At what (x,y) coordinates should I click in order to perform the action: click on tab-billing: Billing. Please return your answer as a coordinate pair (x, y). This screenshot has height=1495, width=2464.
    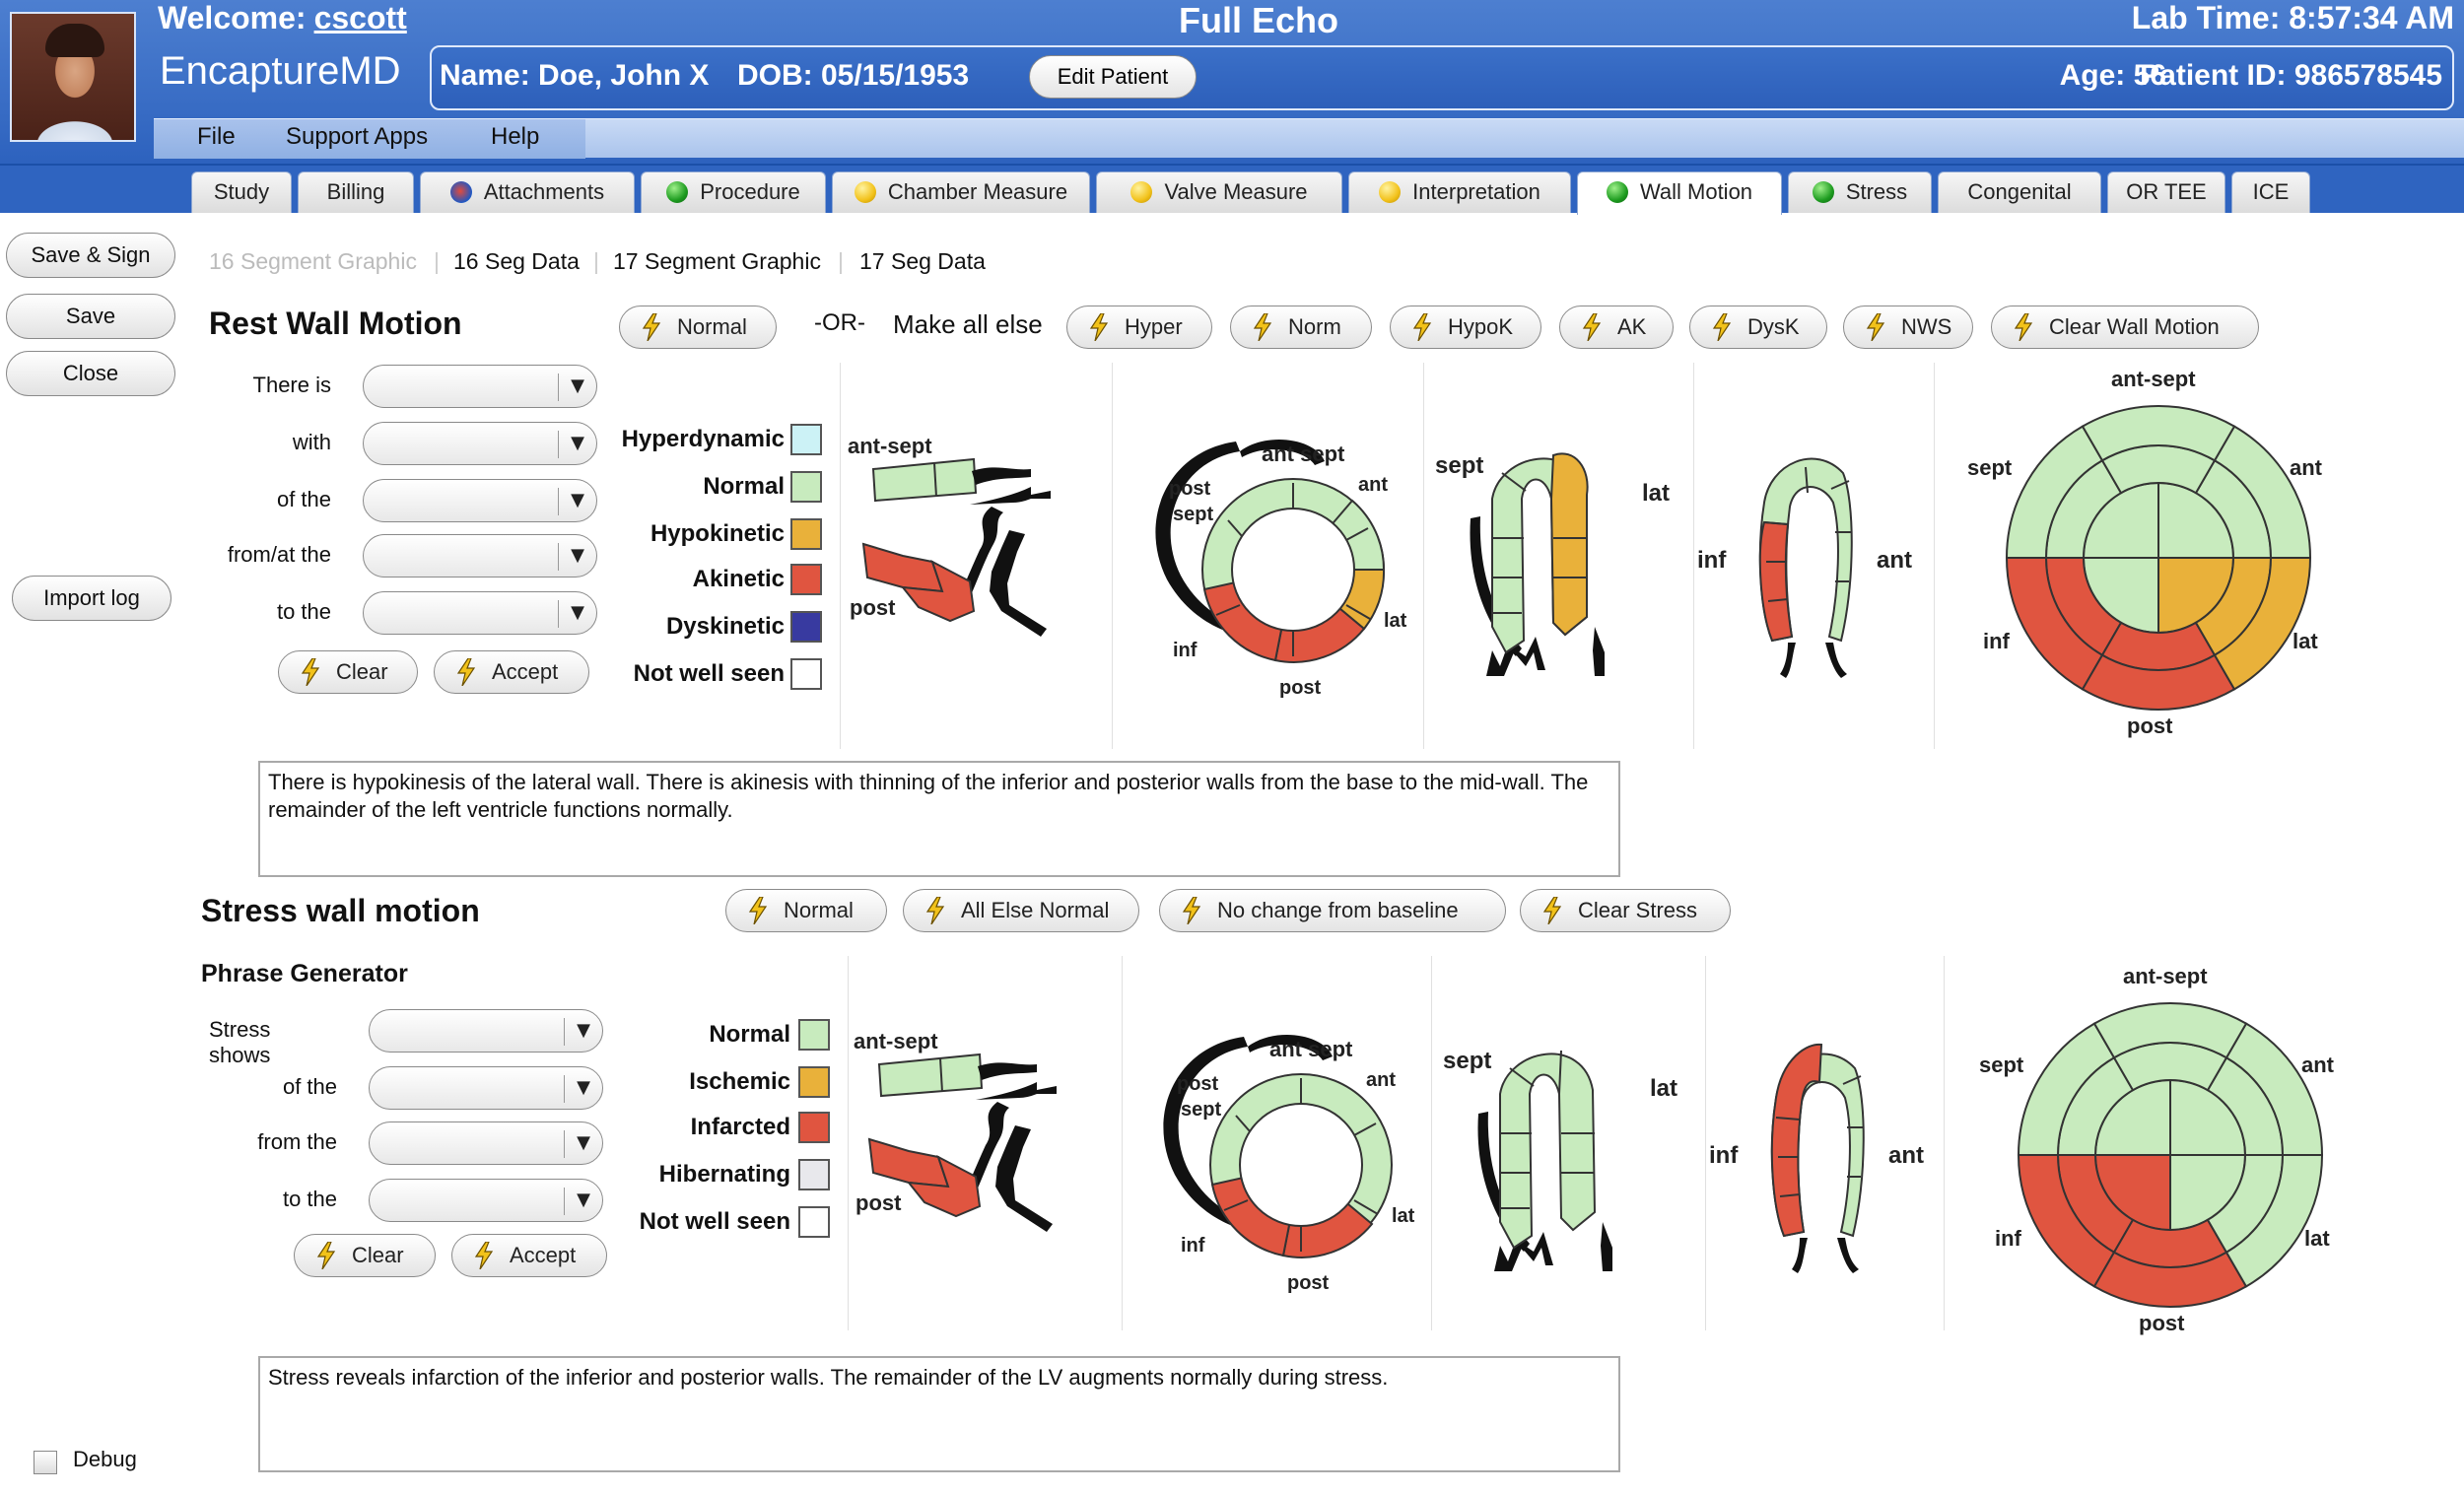
    Looking at the image, I should click on (356, 192).